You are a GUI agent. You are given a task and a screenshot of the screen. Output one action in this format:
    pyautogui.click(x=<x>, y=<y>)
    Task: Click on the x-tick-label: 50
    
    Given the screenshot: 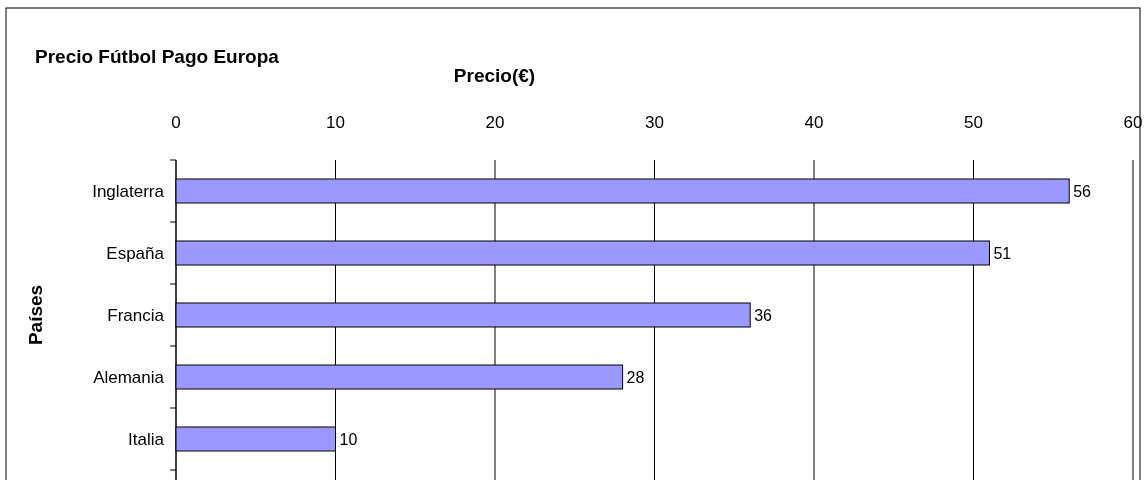 What is the action you would take?
    pyautogui.click(x=973, y=122)
    